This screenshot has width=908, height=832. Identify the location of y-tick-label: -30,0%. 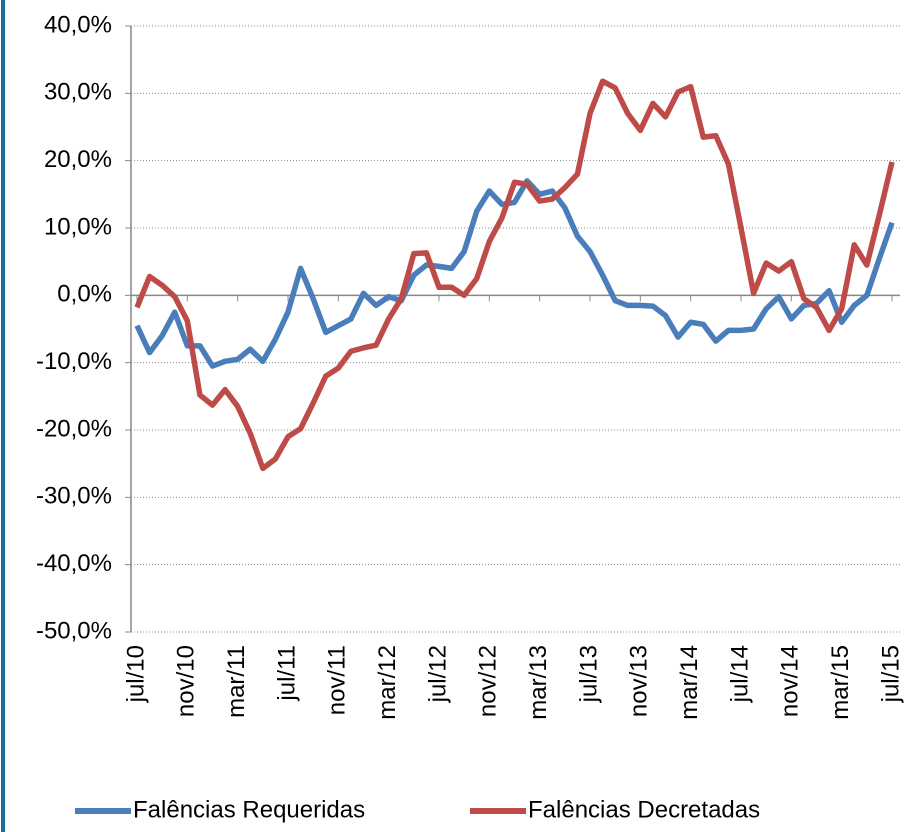
(74, 496).